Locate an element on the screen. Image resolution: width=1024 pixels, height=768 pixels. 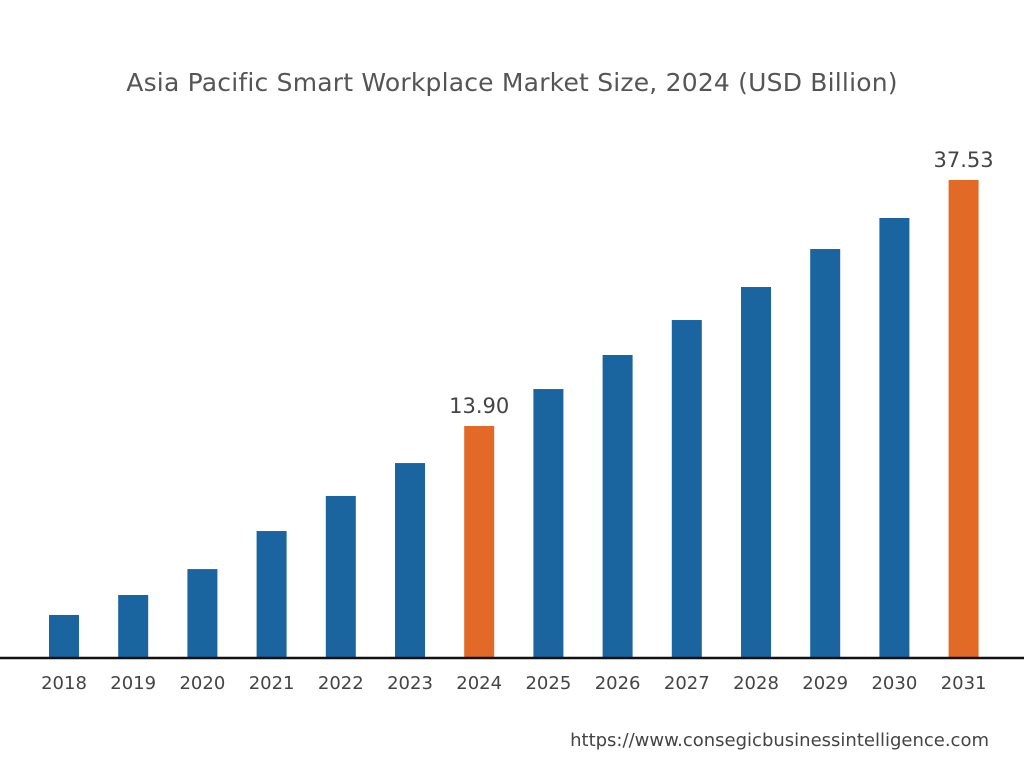
bar-2020 is located at coordinates (202, 613).